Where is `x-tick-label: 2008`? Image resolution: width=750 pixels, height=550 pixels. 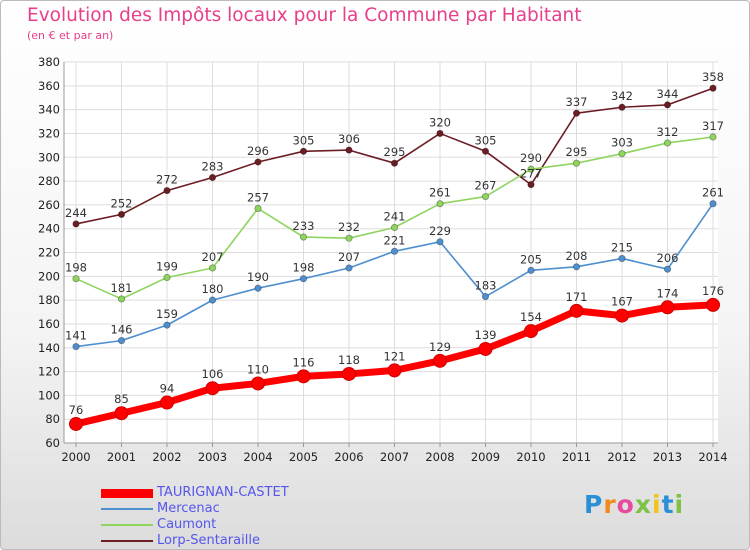 x-tick-label: 2008 is located at coordinates (439, 457).